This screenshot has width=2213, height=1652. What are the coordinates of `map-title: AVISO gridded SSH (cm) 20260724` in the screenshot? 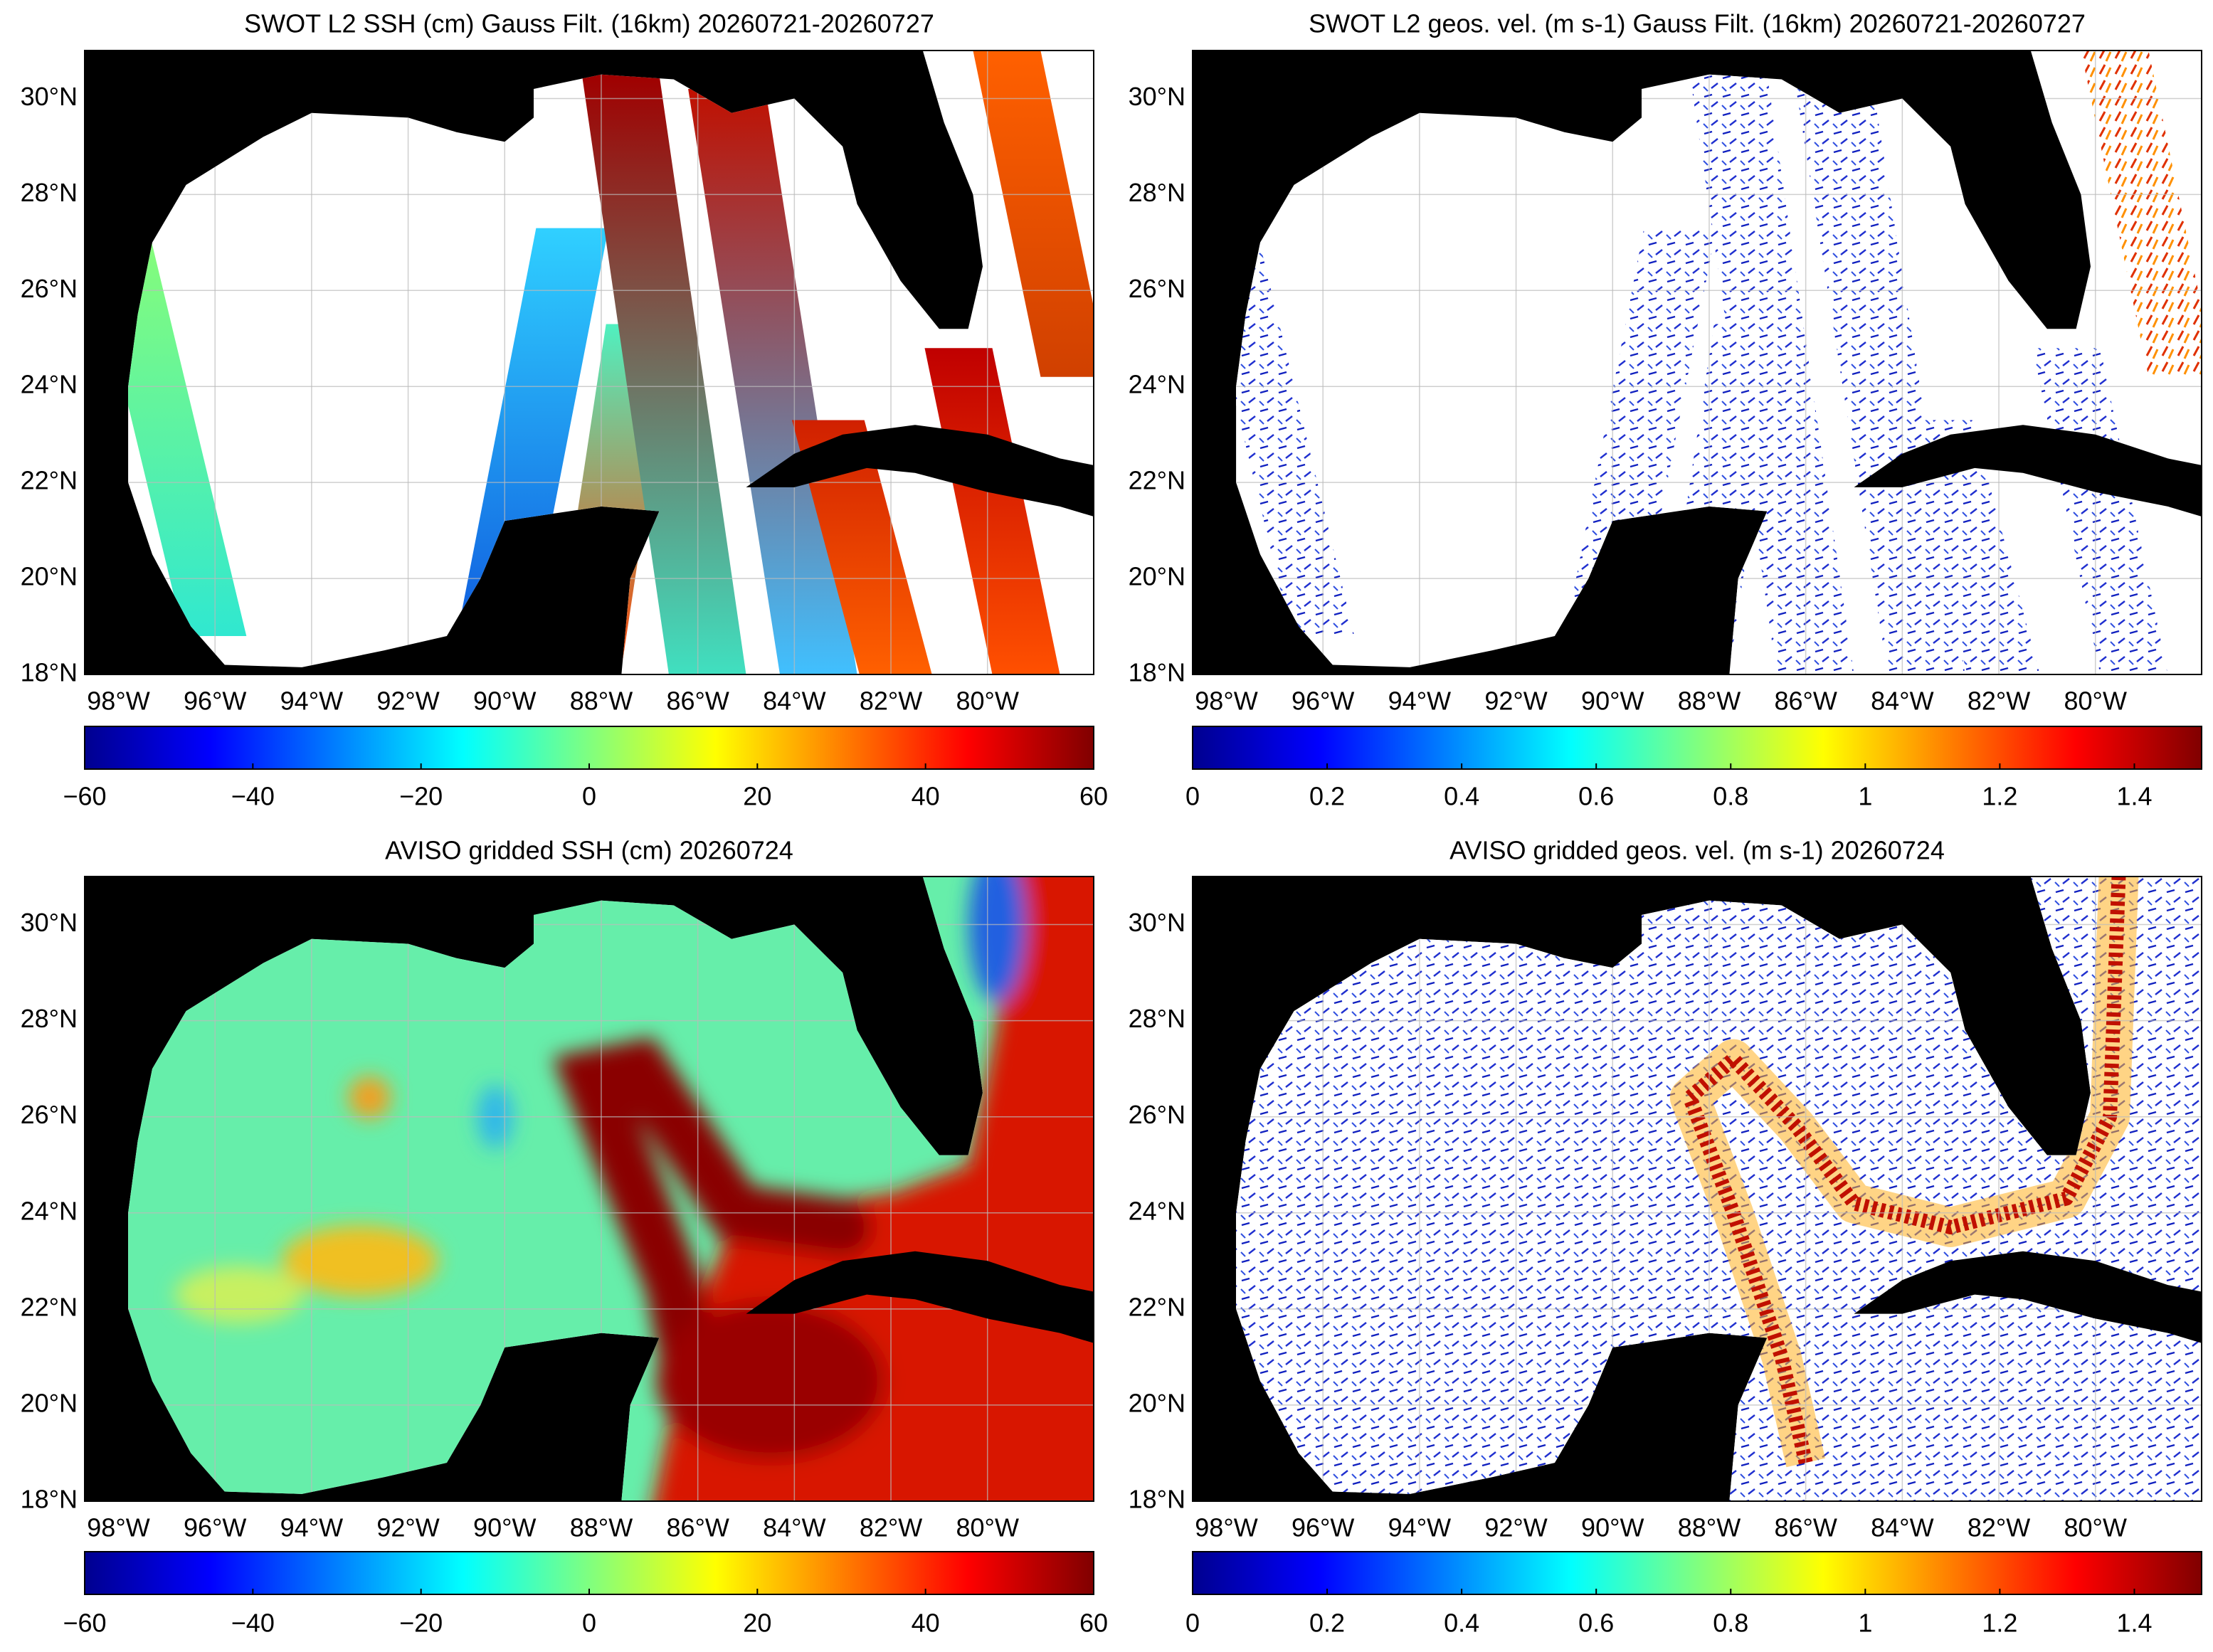 It's located at (589, 850).